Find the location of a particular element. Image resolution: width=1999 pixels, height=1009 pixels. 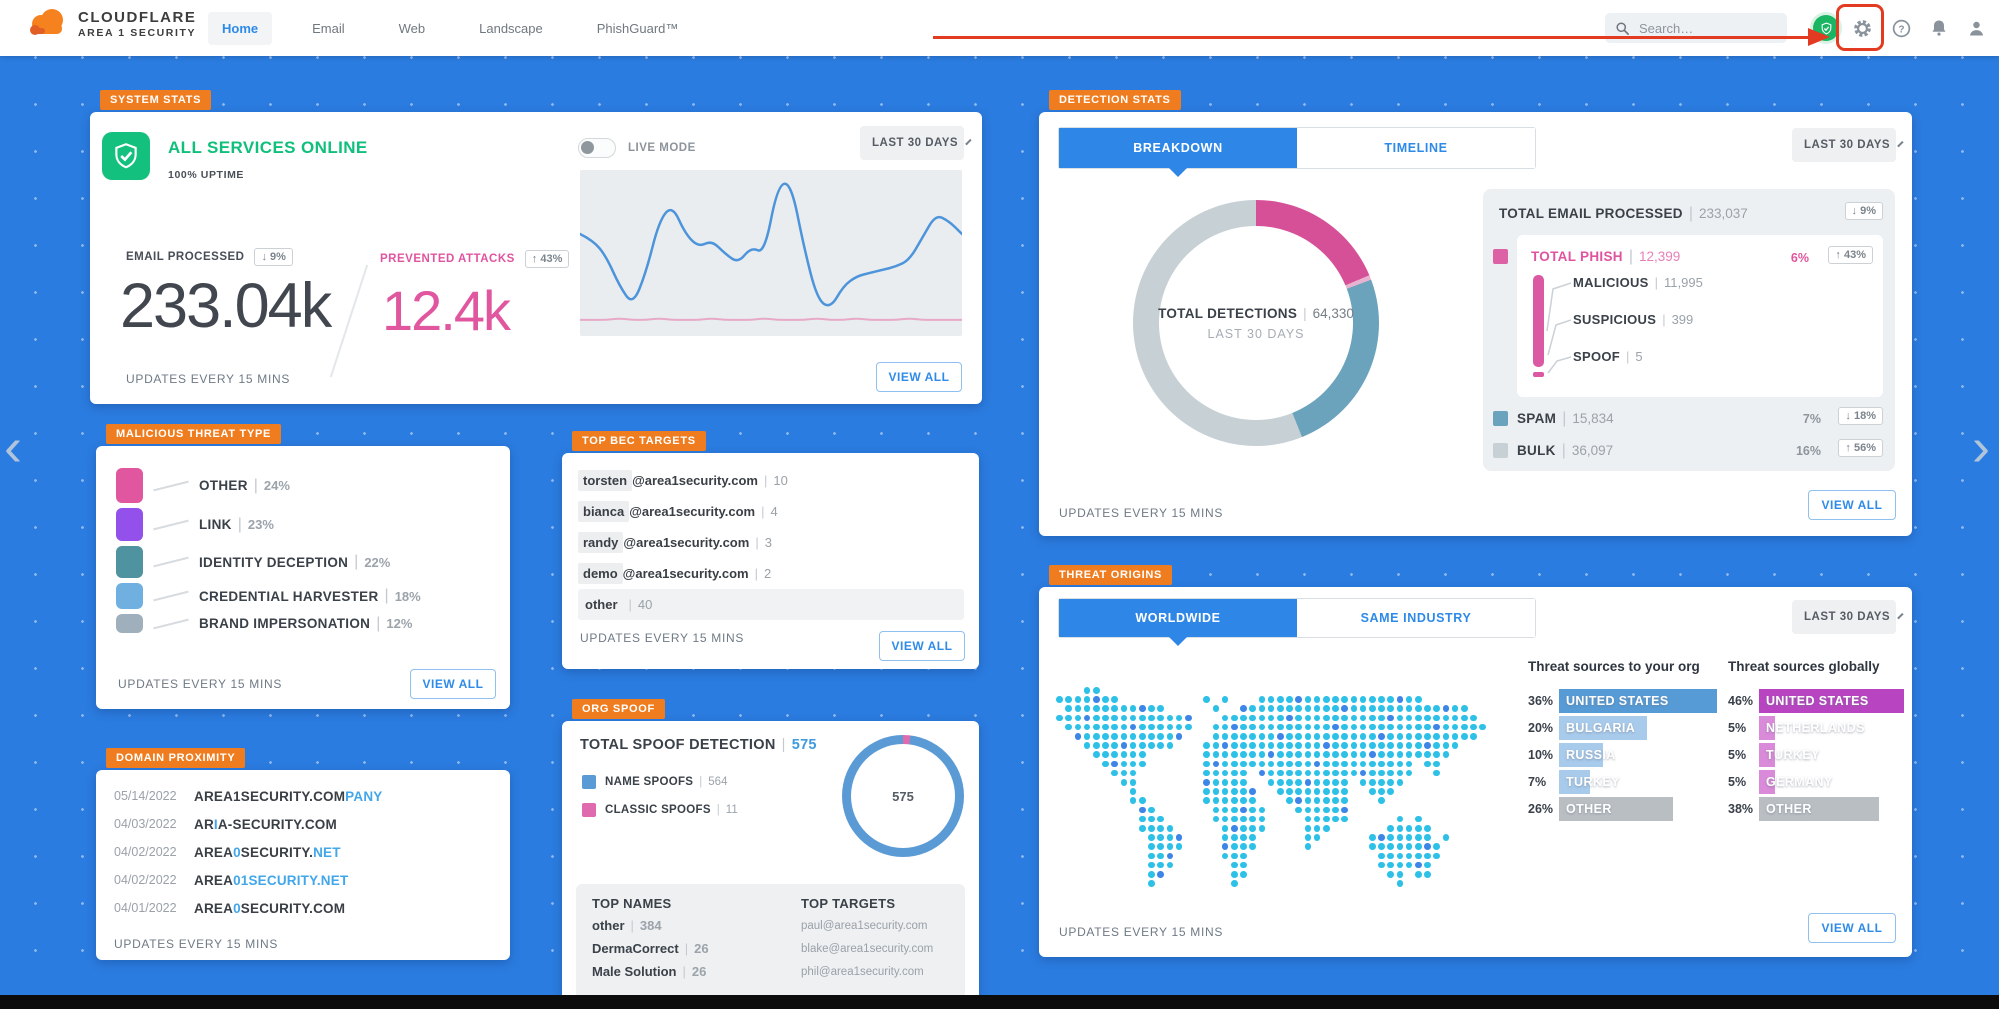

nav-tab-phishguard: PhishGuard™ is located at coordinates (637, 28).